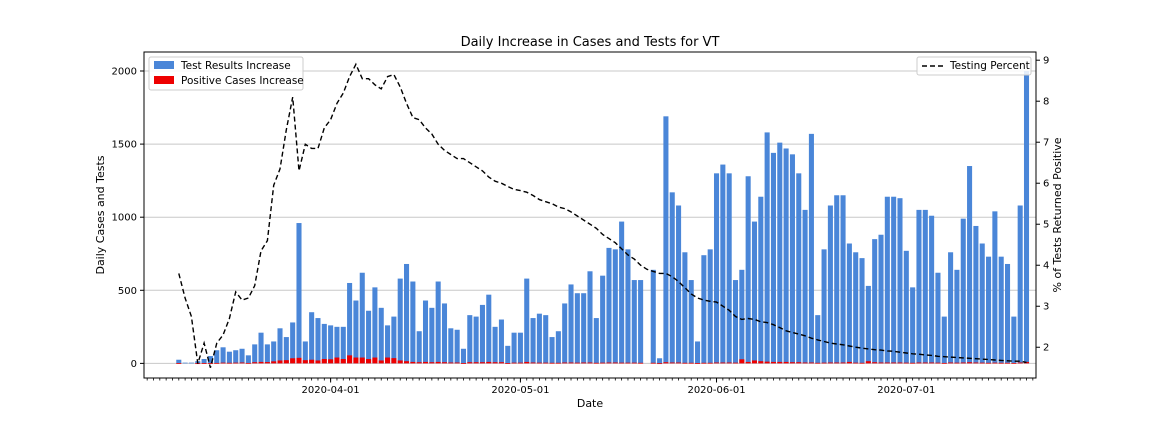 Image resolution: width=1152 pixels, height=432 pixels. Describe the element at coordinates (520, 390) in the screenshot. I see `x-tick-label: 2020-05-01` at that location.